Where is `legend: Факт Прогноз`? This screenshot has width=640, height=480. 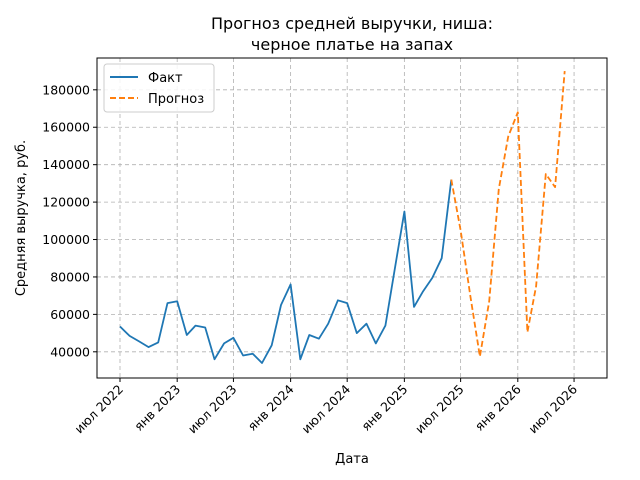 legend: Факт Прогноз is located at coordinates (159, 88).